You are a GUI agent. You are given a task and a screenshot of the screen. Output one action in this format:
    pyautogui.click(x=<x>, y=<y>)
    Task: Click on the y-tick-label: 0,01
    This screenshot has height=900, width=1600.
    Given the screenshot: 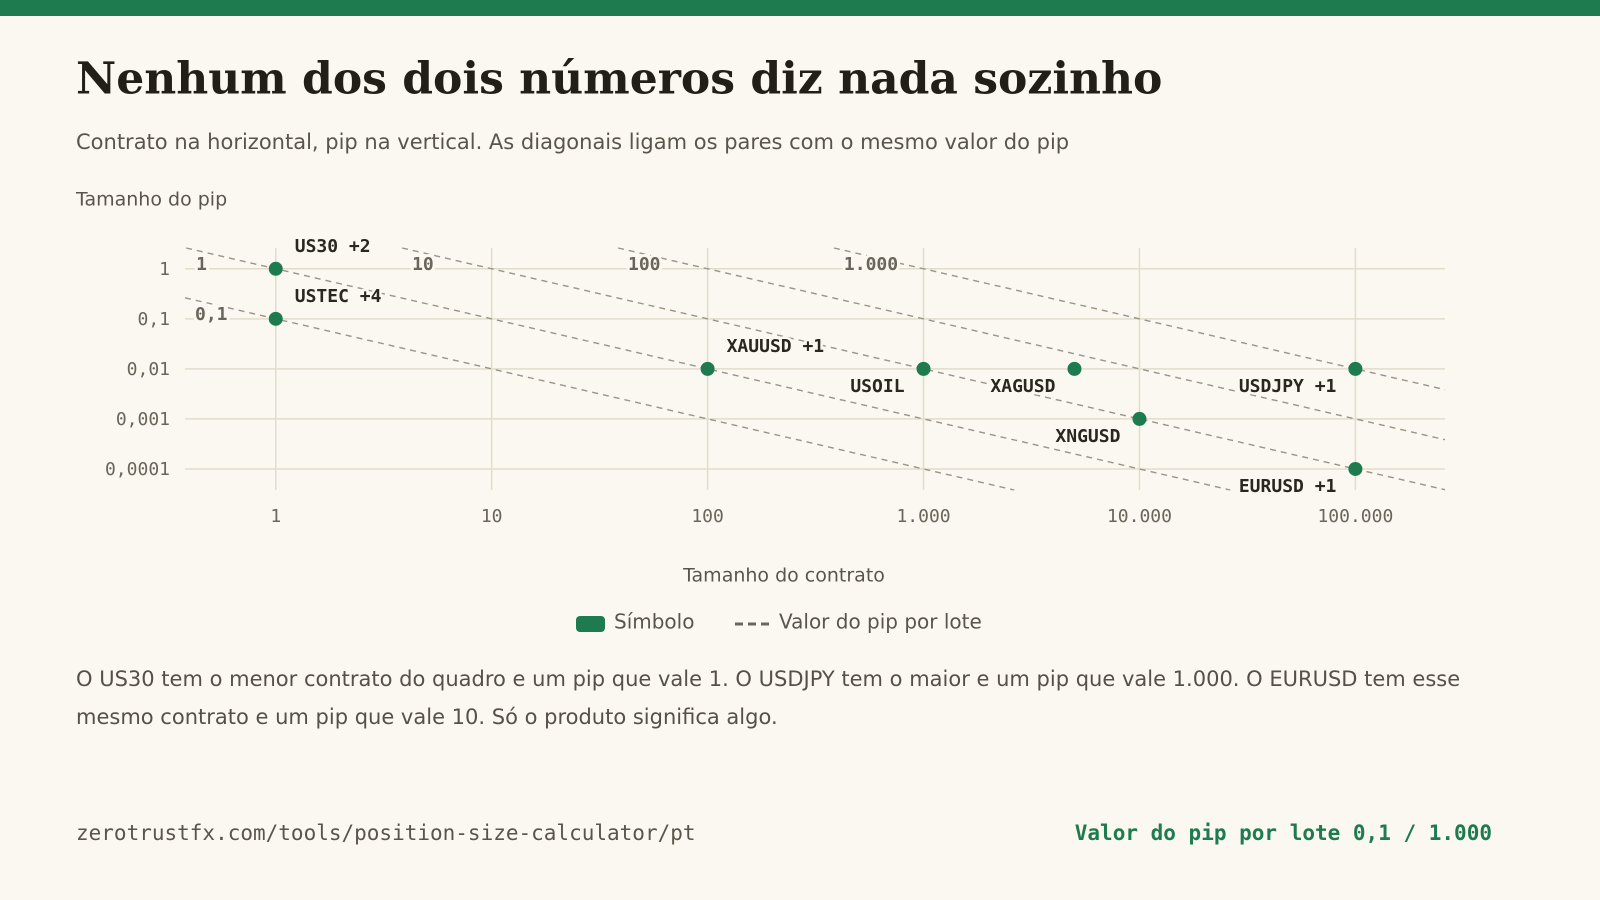 What is the action you would take?
    pyautogui.click(x=148, y=369)
    